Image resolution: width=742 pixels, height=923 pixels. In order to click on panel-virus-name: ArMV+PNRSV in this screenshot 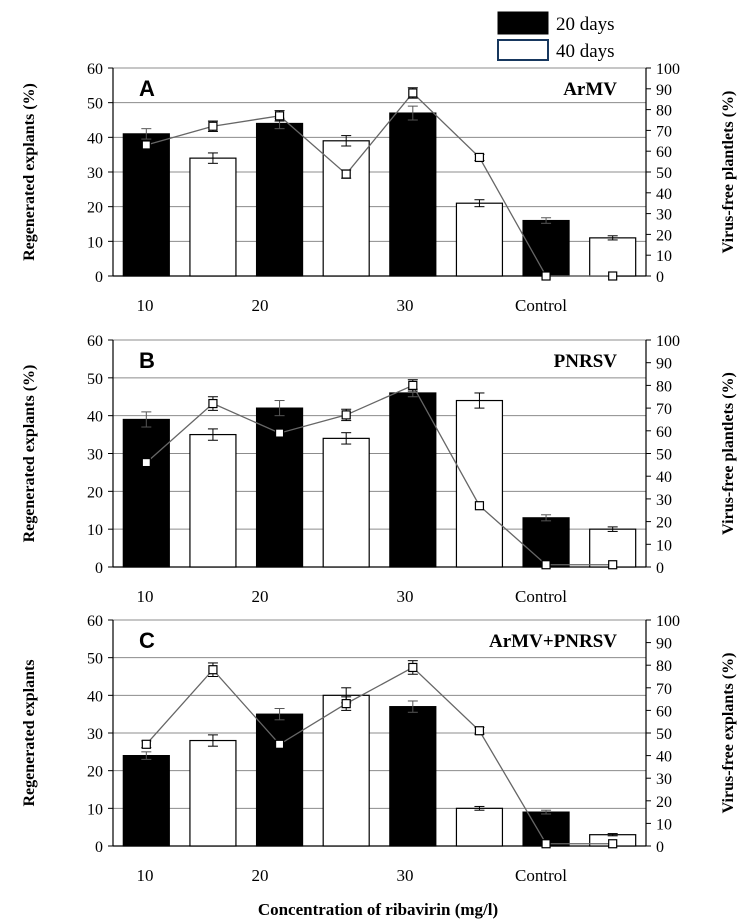, I will do `click(553, 641)`.